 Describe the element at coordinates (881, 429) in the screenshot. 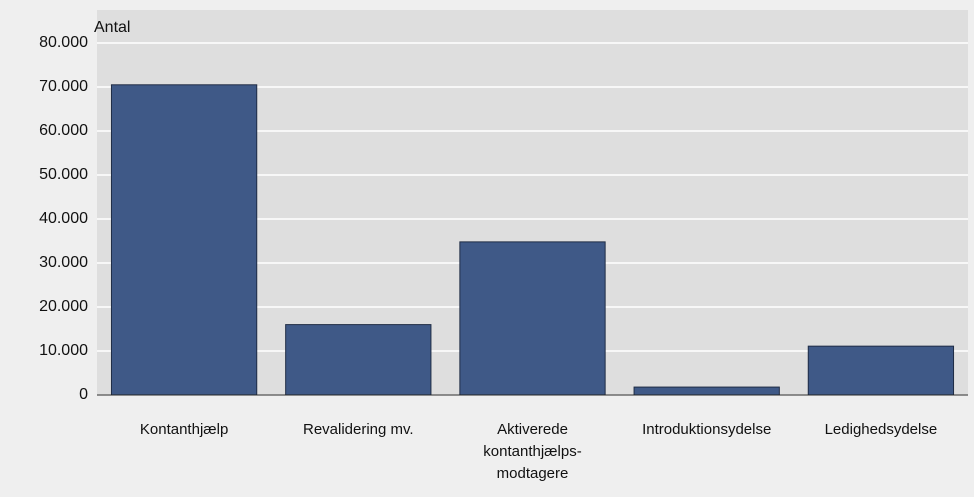

I see `x-tick-label: Ledighedsydelse` at that location.